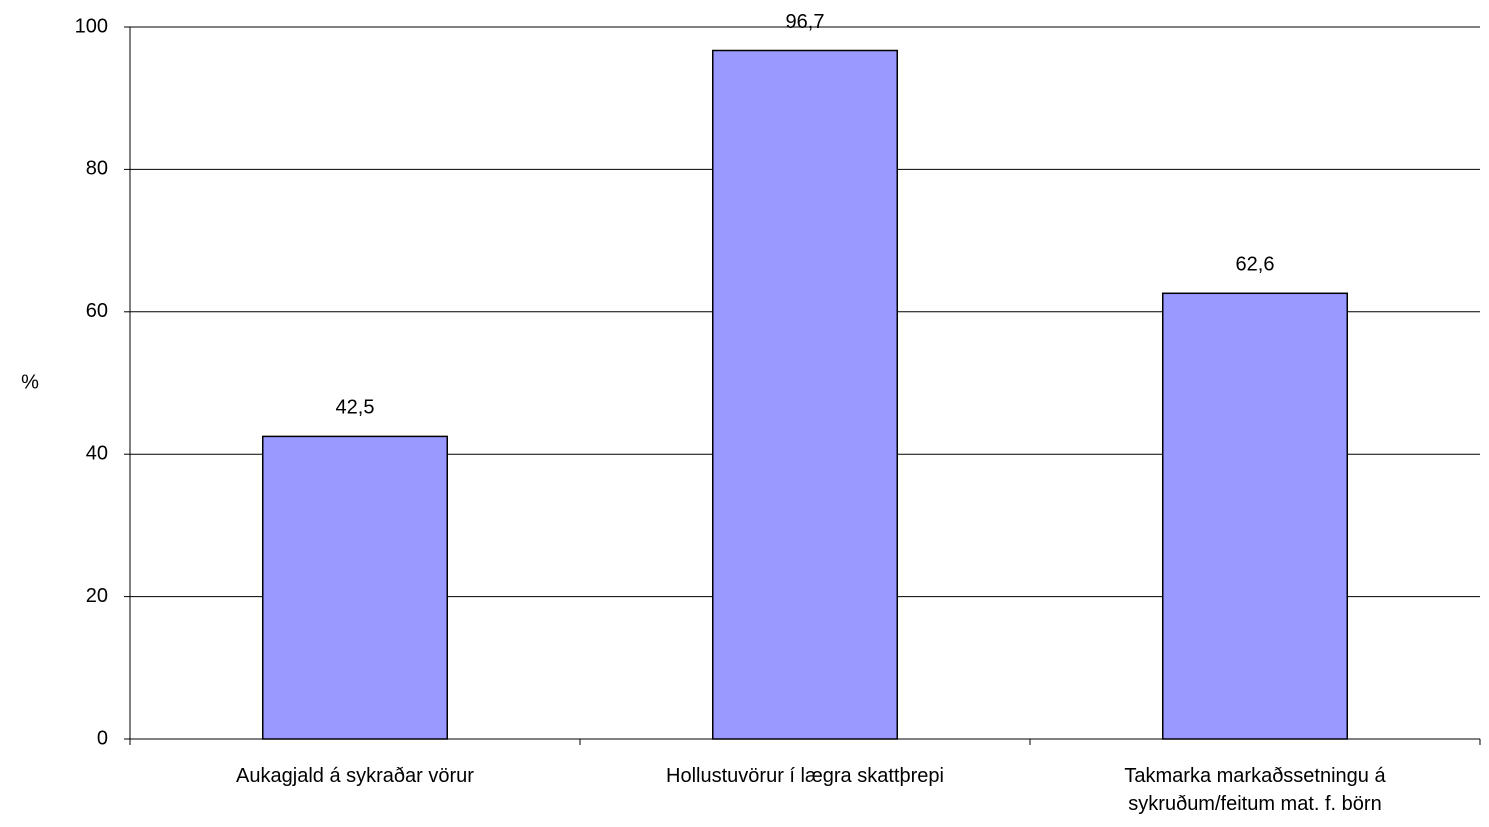  What do you see at coordinates (97, 169) in the screenshot?
I see `y-tick-label: 80` at bounding box center [97, 169].